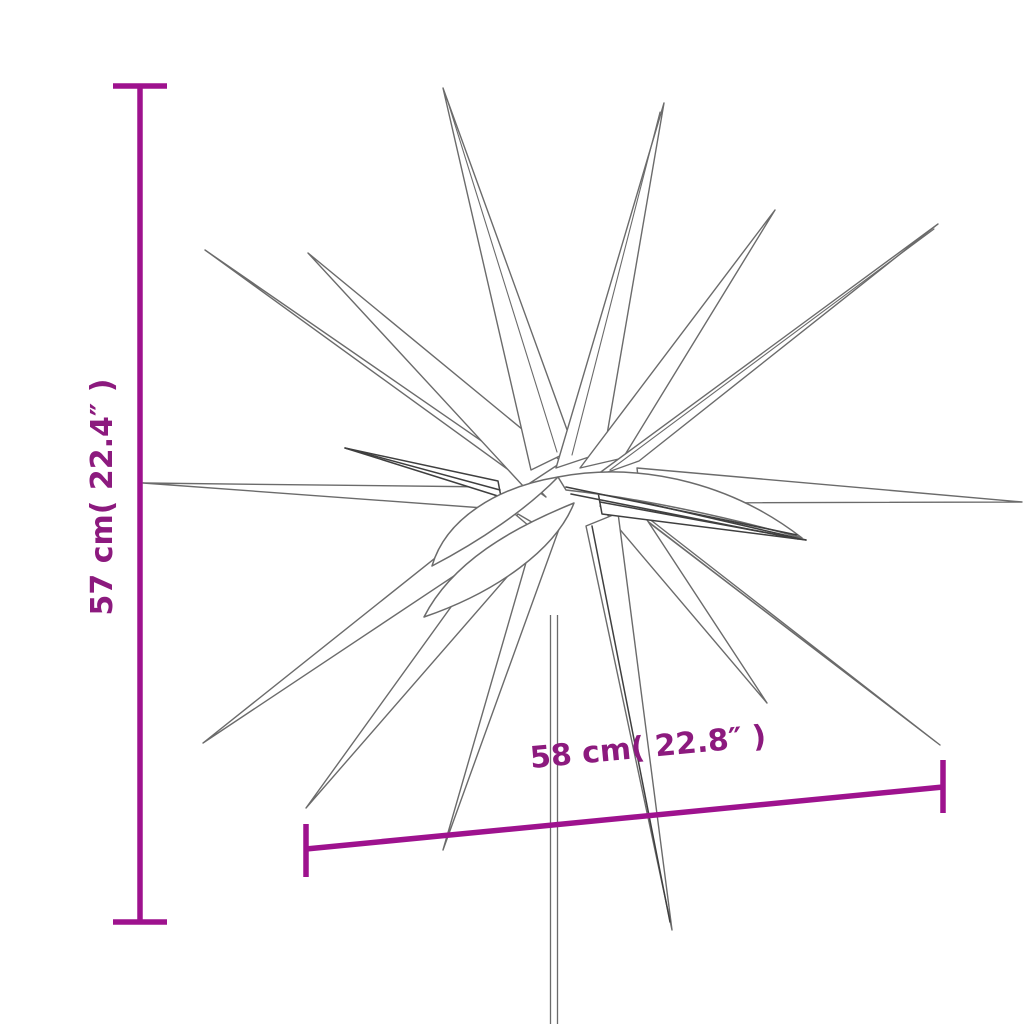  What do you see at coordinates (554, 819) in the screenshot?
I see `stake-pole` at bounding box center [554, 819].